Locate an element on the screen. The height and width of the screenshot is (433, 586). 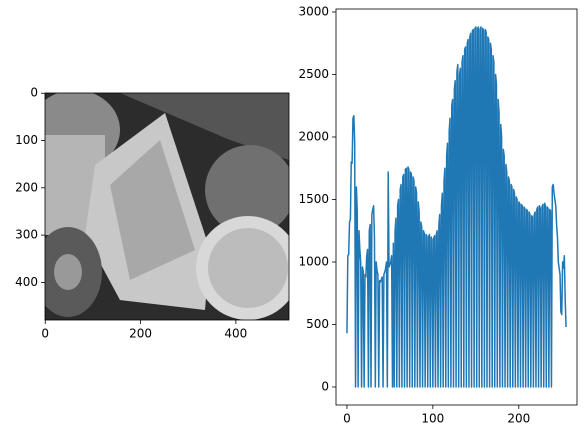
x-tick-label: 100 is located at coordinates (432, 419).